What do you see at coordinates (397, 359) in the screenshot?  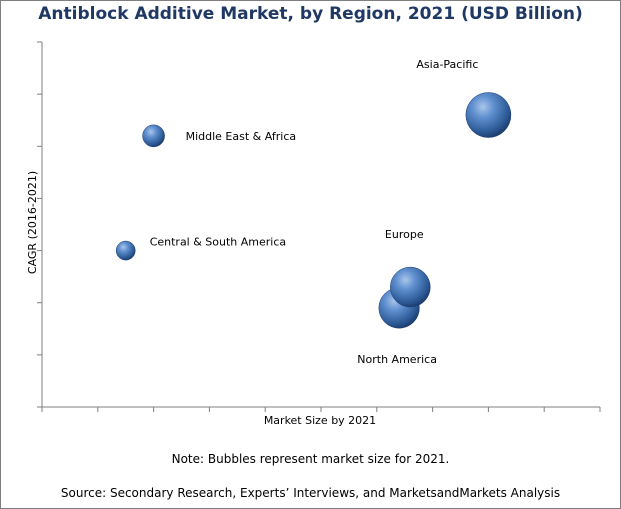 I see `bubble-label-north-america: North America` at bounding box center [397, 359].